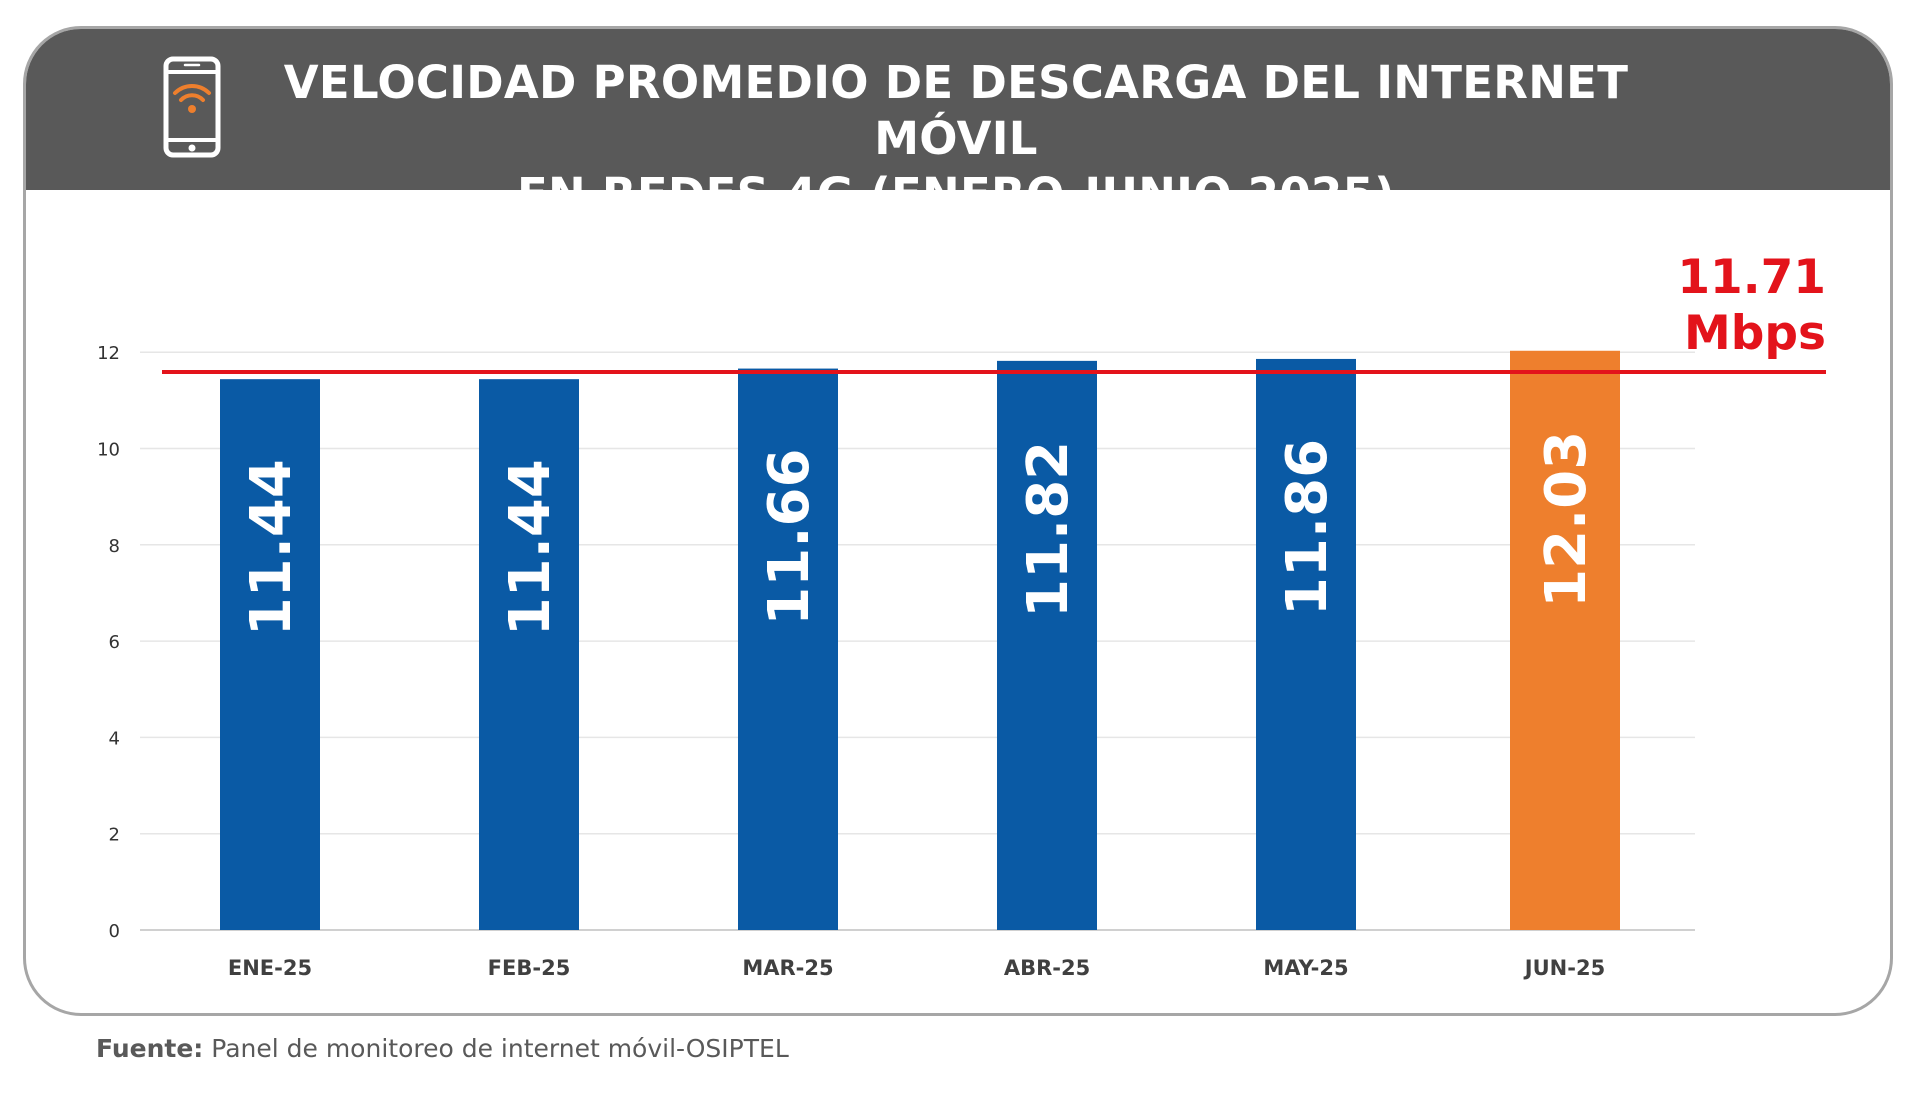 Image resolution: width=1920 pixels, height=1099 pixels. Describe the element at coordinates (1047, 968) in the screenshot. I see `x-tick-label: ABR-25` at that location.